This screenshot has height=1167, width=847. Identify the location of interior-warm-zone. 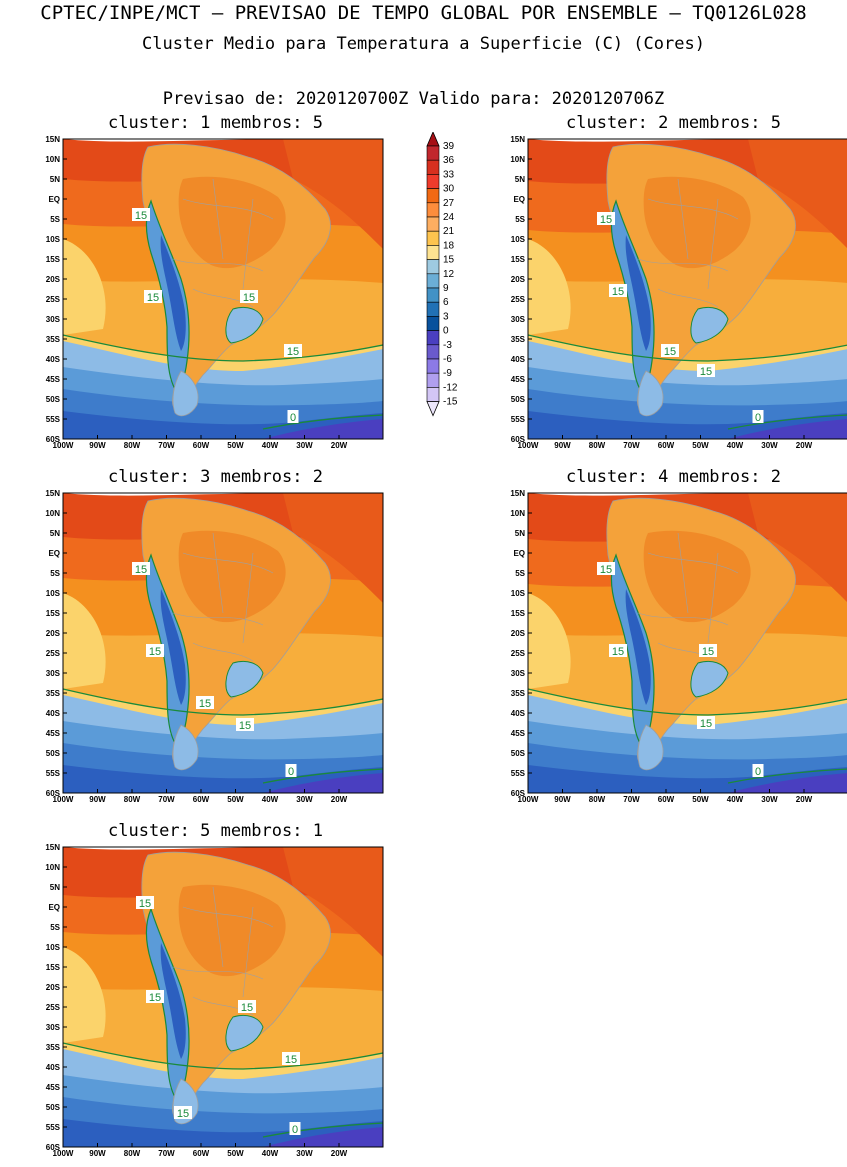
(232, 222).